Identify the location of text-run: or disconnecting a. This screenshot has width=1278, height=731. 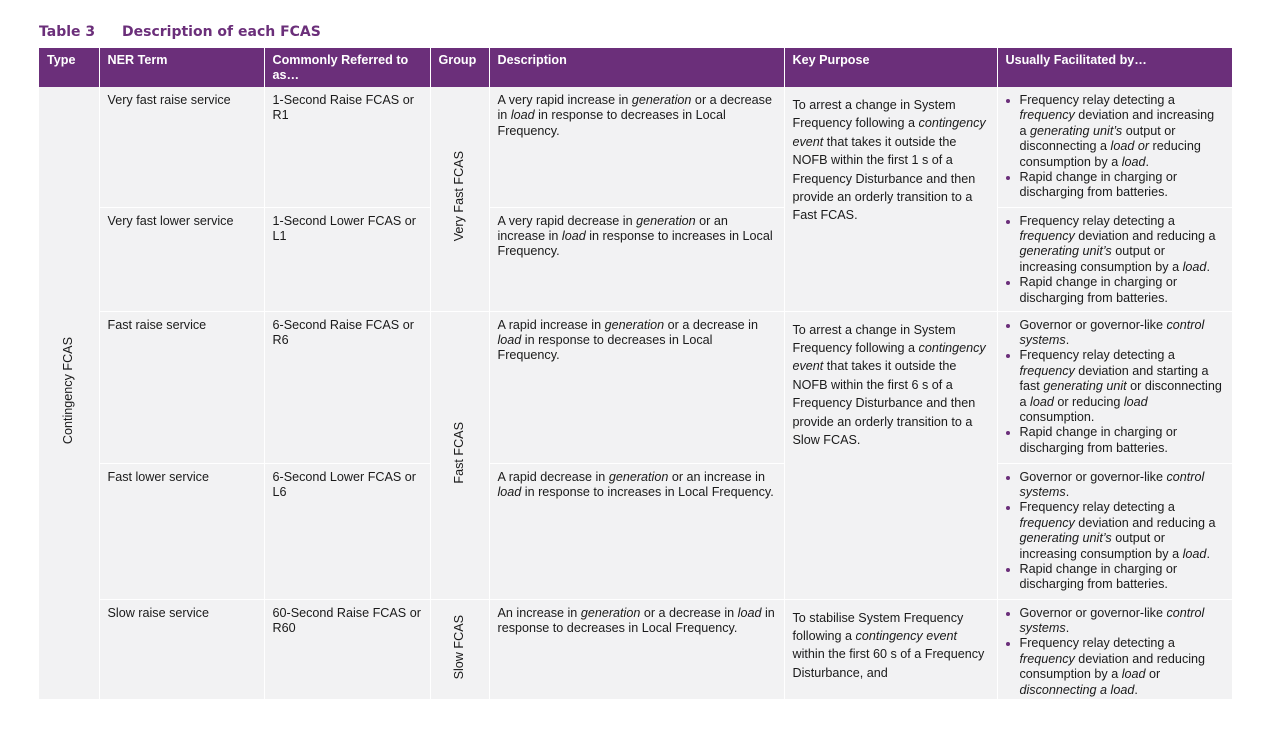
(1120, 394).